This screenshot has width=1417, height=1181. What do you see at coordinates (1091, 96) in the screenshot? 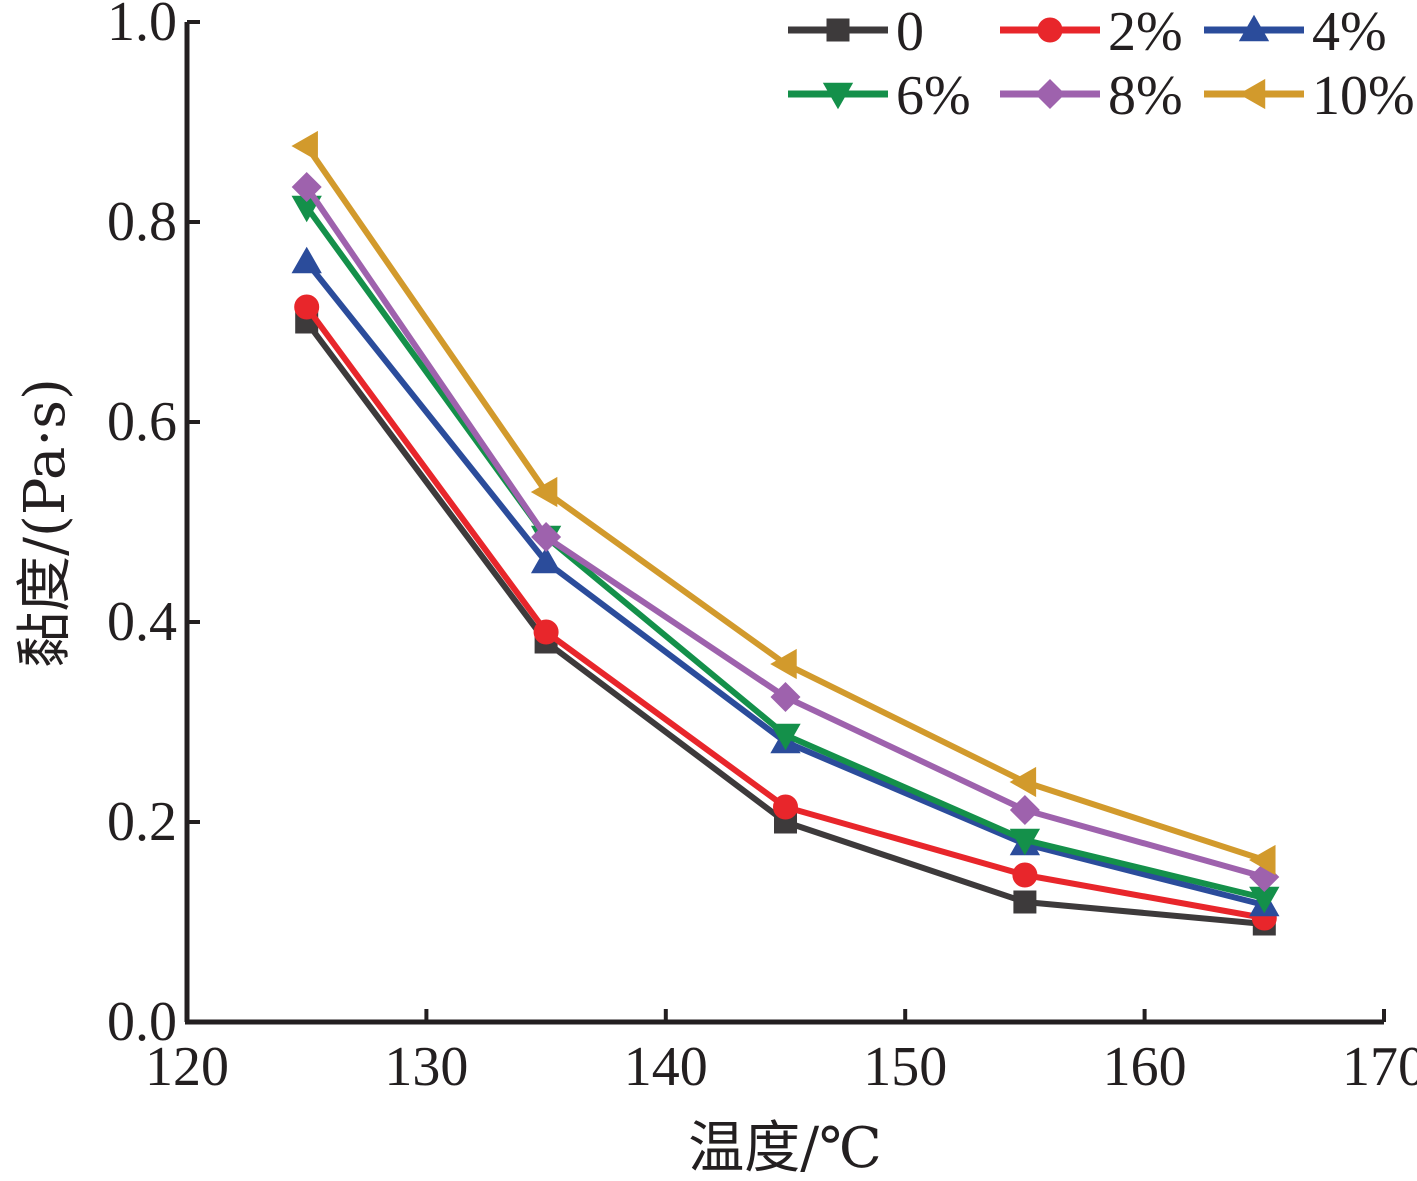
I see `legend-item: 8%` at bounding box center [1091, 96].